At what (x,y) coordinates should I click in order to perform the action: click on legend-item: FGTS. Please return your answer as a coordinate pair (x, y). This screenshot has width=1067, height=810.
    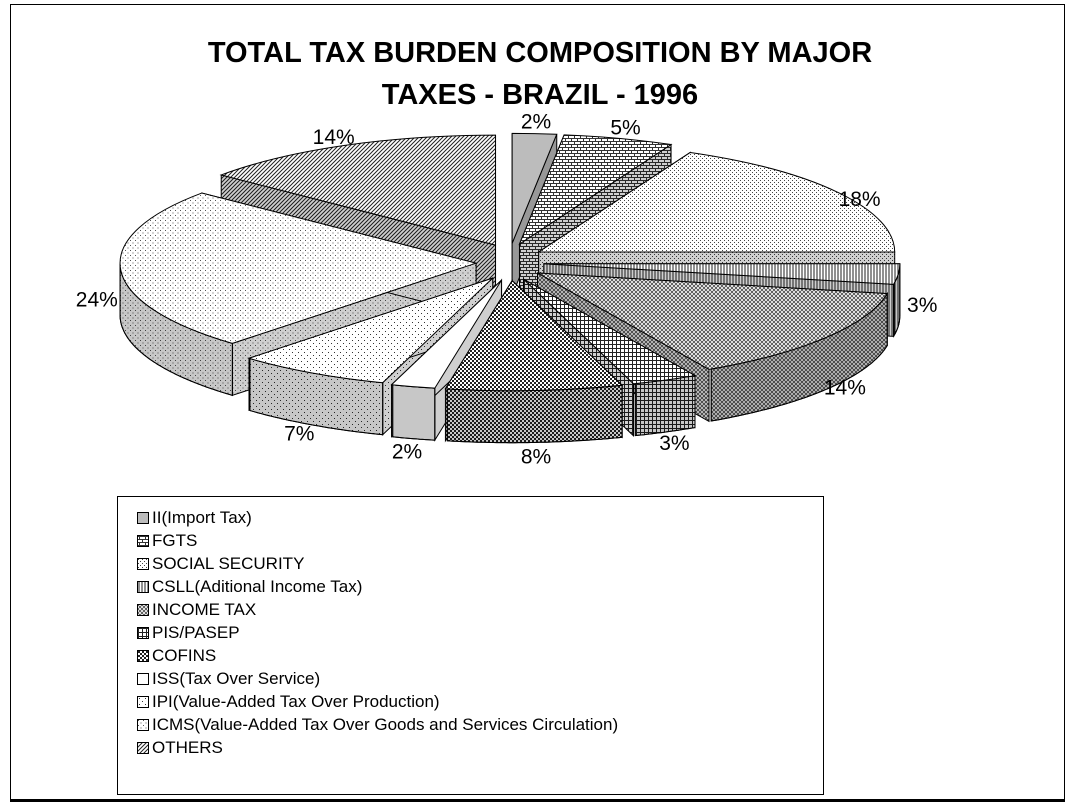
    Looking at the image, I should click on (480, 540).